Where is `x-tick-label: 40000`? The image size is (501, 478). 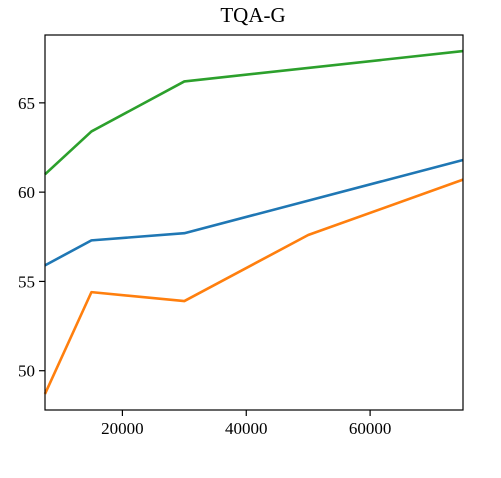
x-tick-label: 40000 is located at coordinates (246, 428).